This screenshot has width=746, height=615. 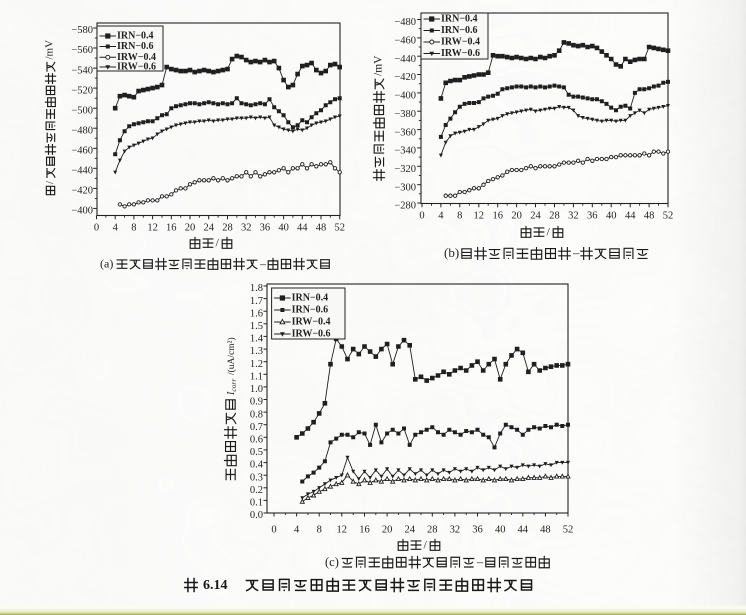 What do you see at coordinates (256, 440) in the screenshot?
I see `svg-text: 0.6` at bounding box center [256, 440].